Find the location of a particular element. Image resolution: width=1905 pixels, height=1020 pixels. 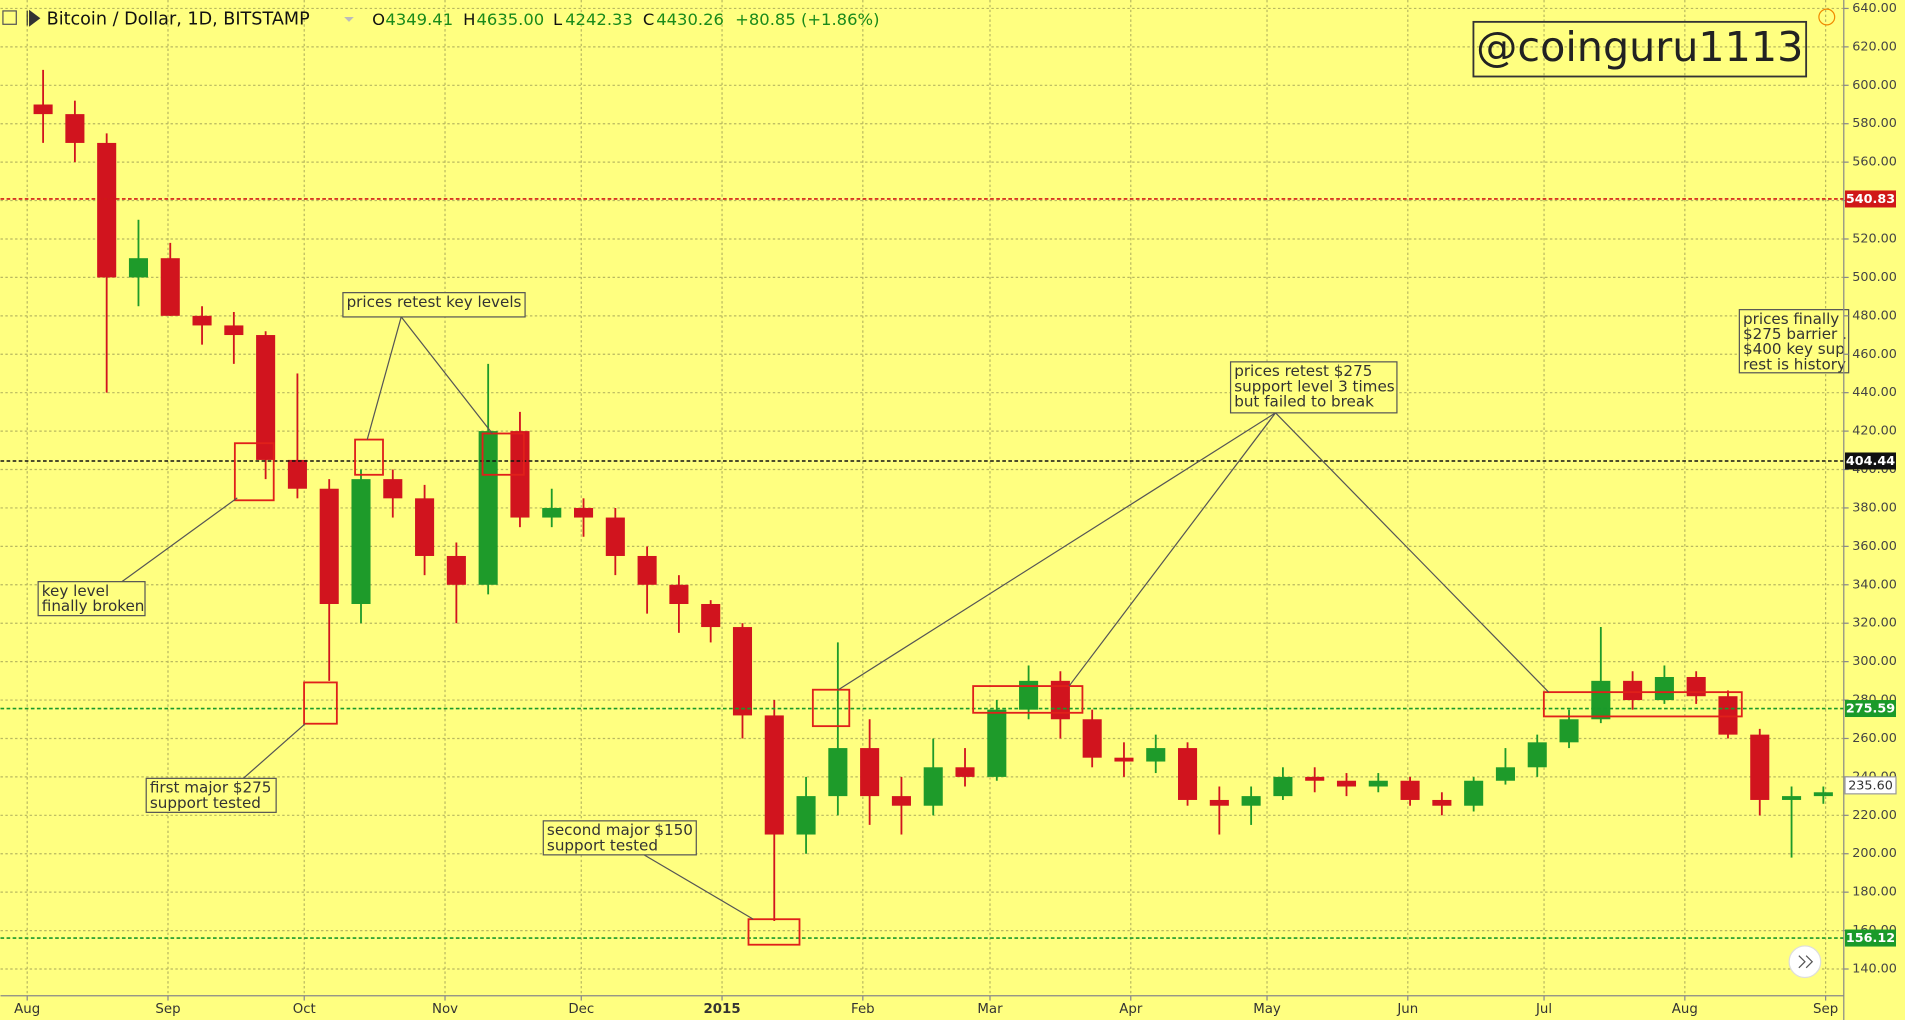

y-tick-label: 180.00 is located at coordinates (1874, 892).